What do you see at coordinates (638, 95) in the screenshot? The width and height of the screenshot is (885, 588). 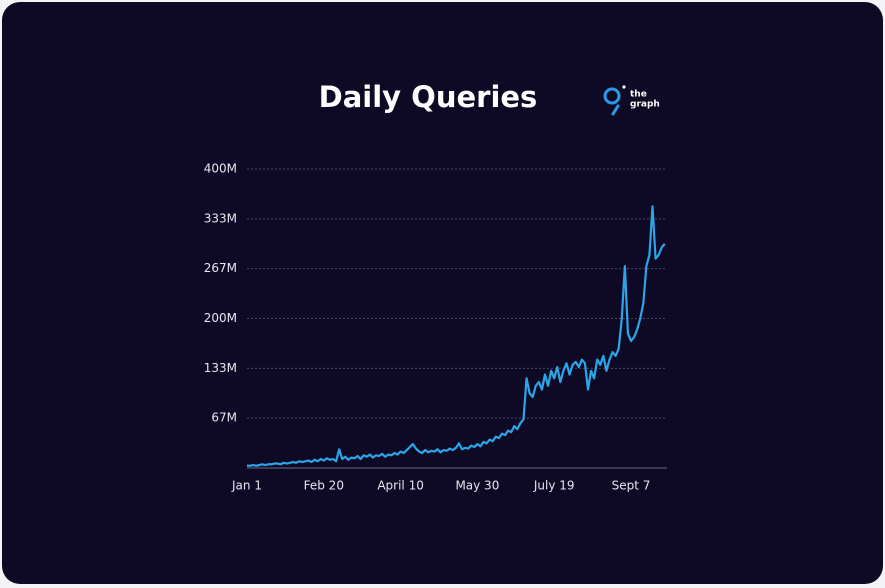 I see `logo-text: the` at bounding box center [638, 95].